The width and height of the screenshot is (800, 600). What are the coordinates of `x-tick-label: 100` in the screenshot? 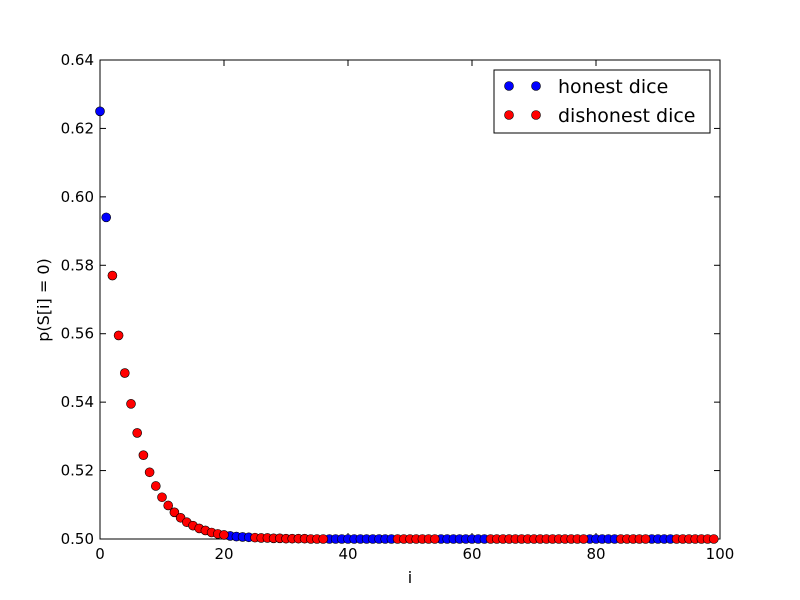 It's located at (720, 554).